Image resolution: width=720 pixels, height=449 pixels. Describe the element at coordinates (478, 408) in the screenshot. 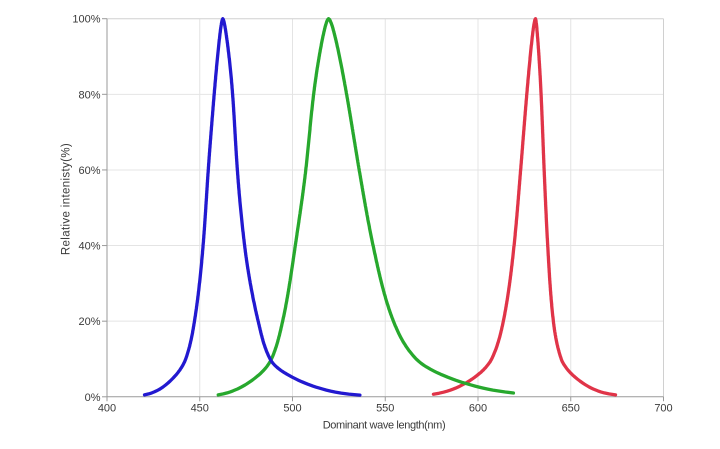

I see `svg-text: 600` at that location.